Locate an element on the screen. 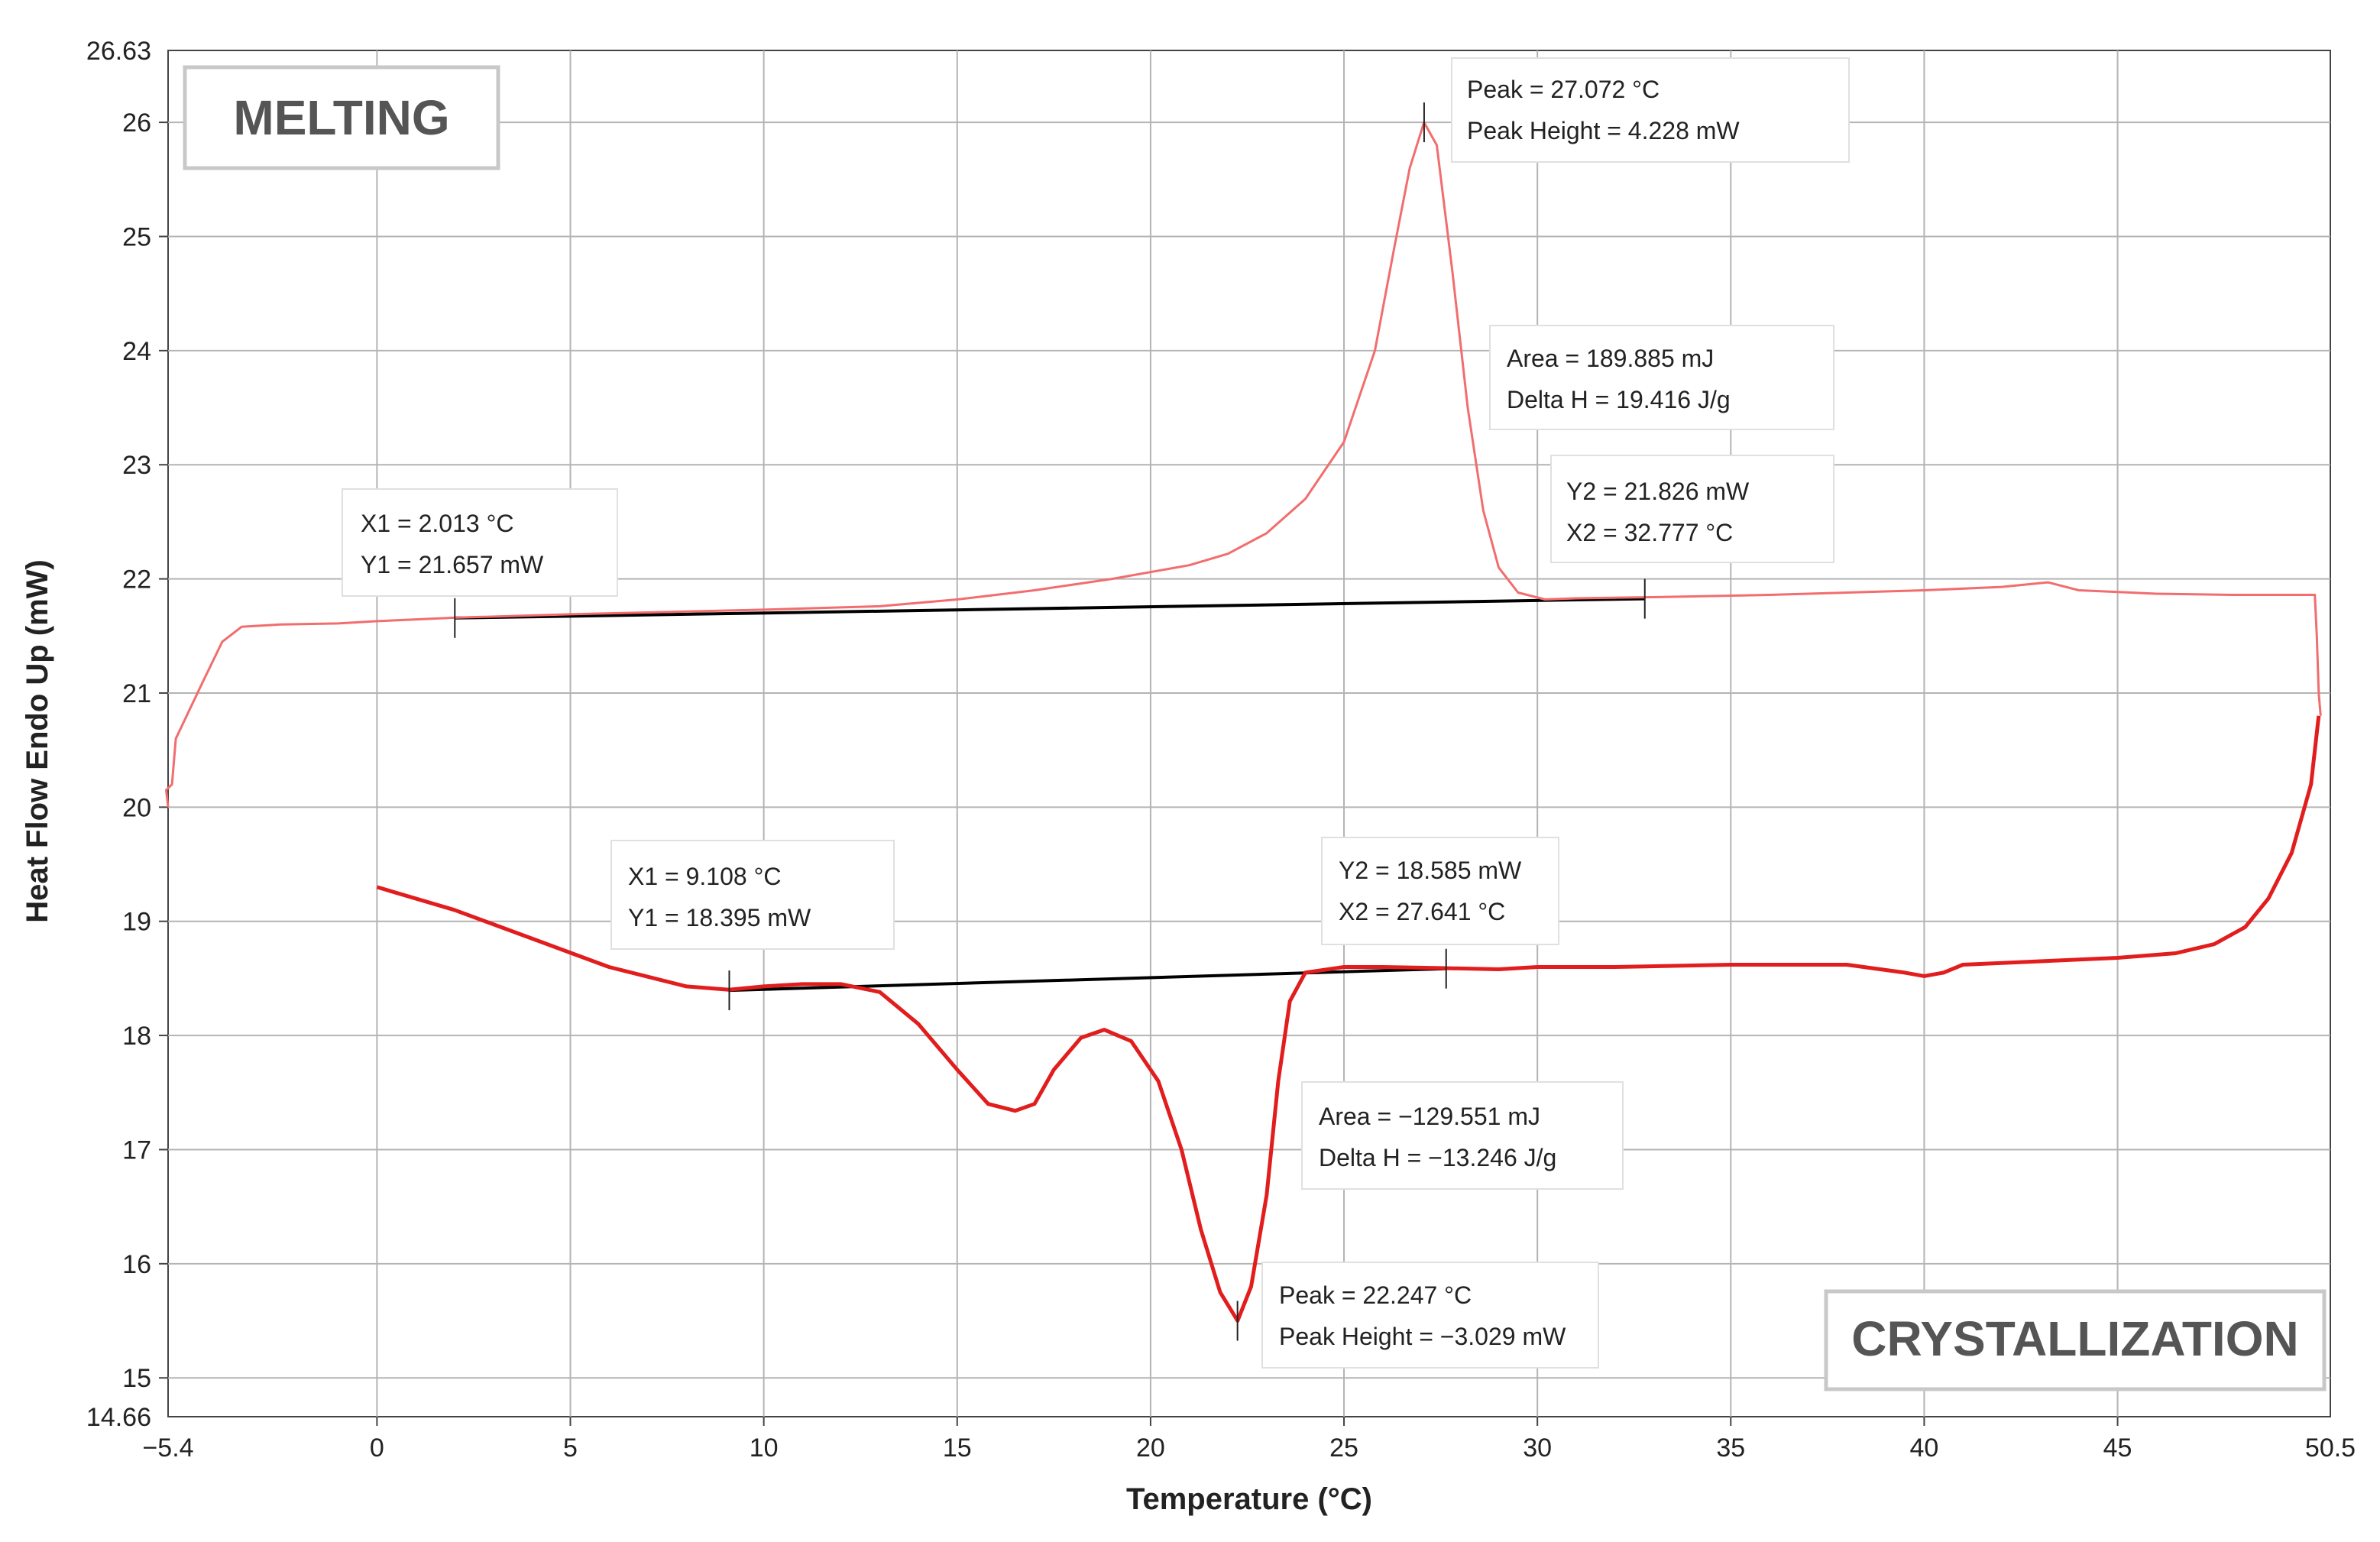  annotation-cryst-start: X1 = 9.108 °C Y1 = 18.395 mW is located at coordinates (752, 895).